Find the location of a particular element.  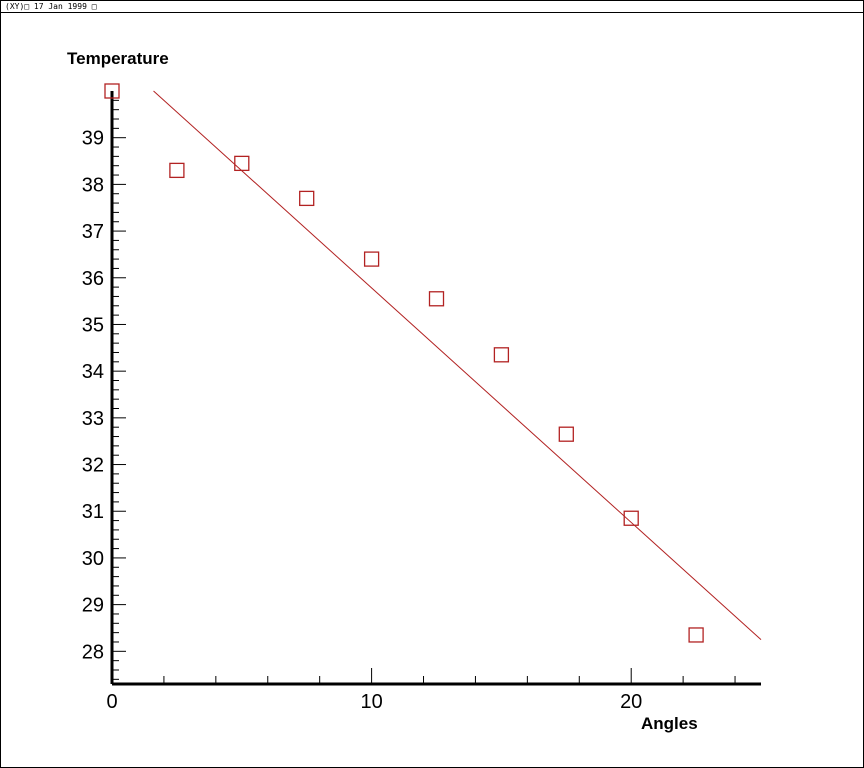

y-tick-label: 39 is located at coordinates (93, 139).